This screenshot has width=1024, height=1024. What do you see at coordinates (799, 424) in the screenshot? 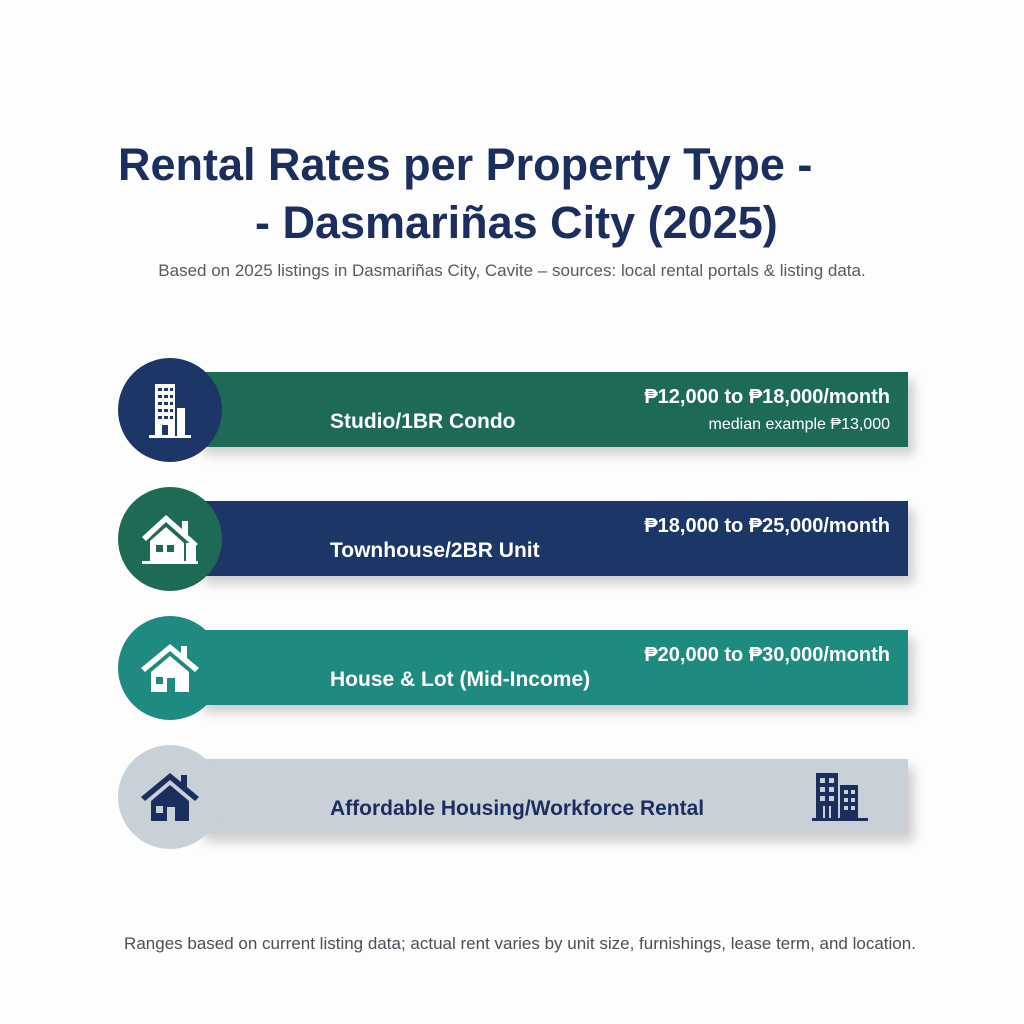
I see `row-median-note: median example ₱13,000` at bounding box center [799, 424].